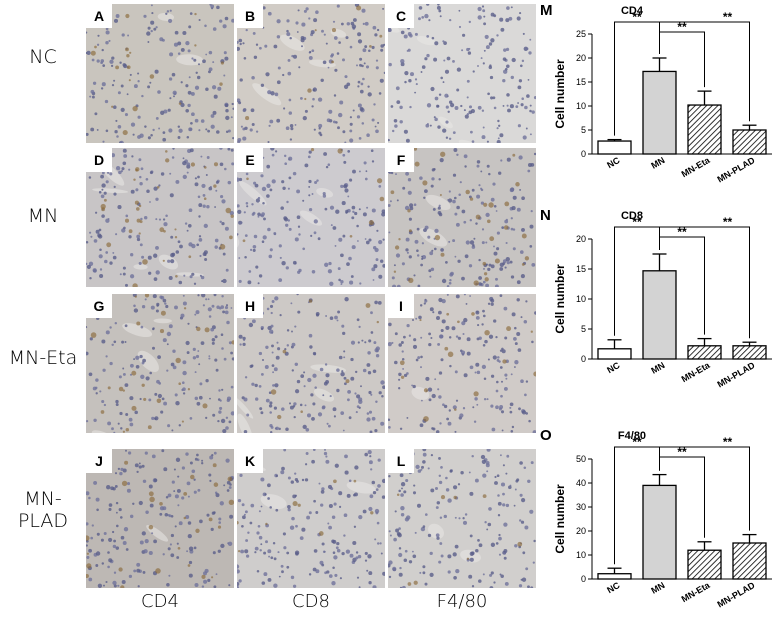 The width and height of the screenshot is (781, 622). I want to click on panel-letter: K, so click(250, 461).